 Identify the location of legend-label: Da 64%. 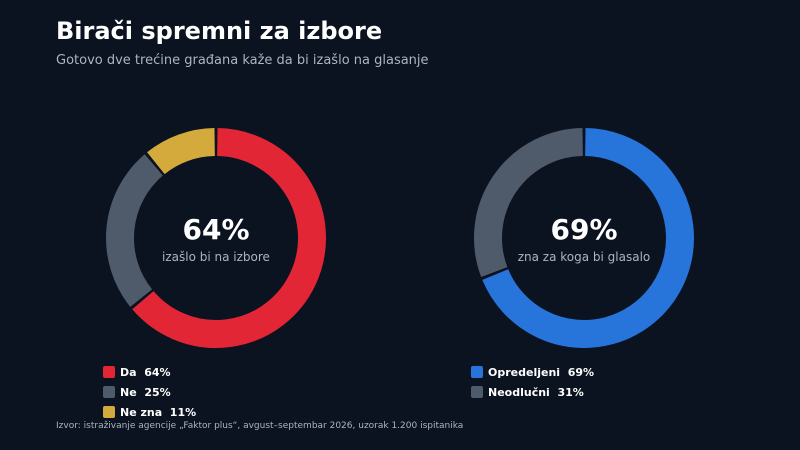
(145, 372).